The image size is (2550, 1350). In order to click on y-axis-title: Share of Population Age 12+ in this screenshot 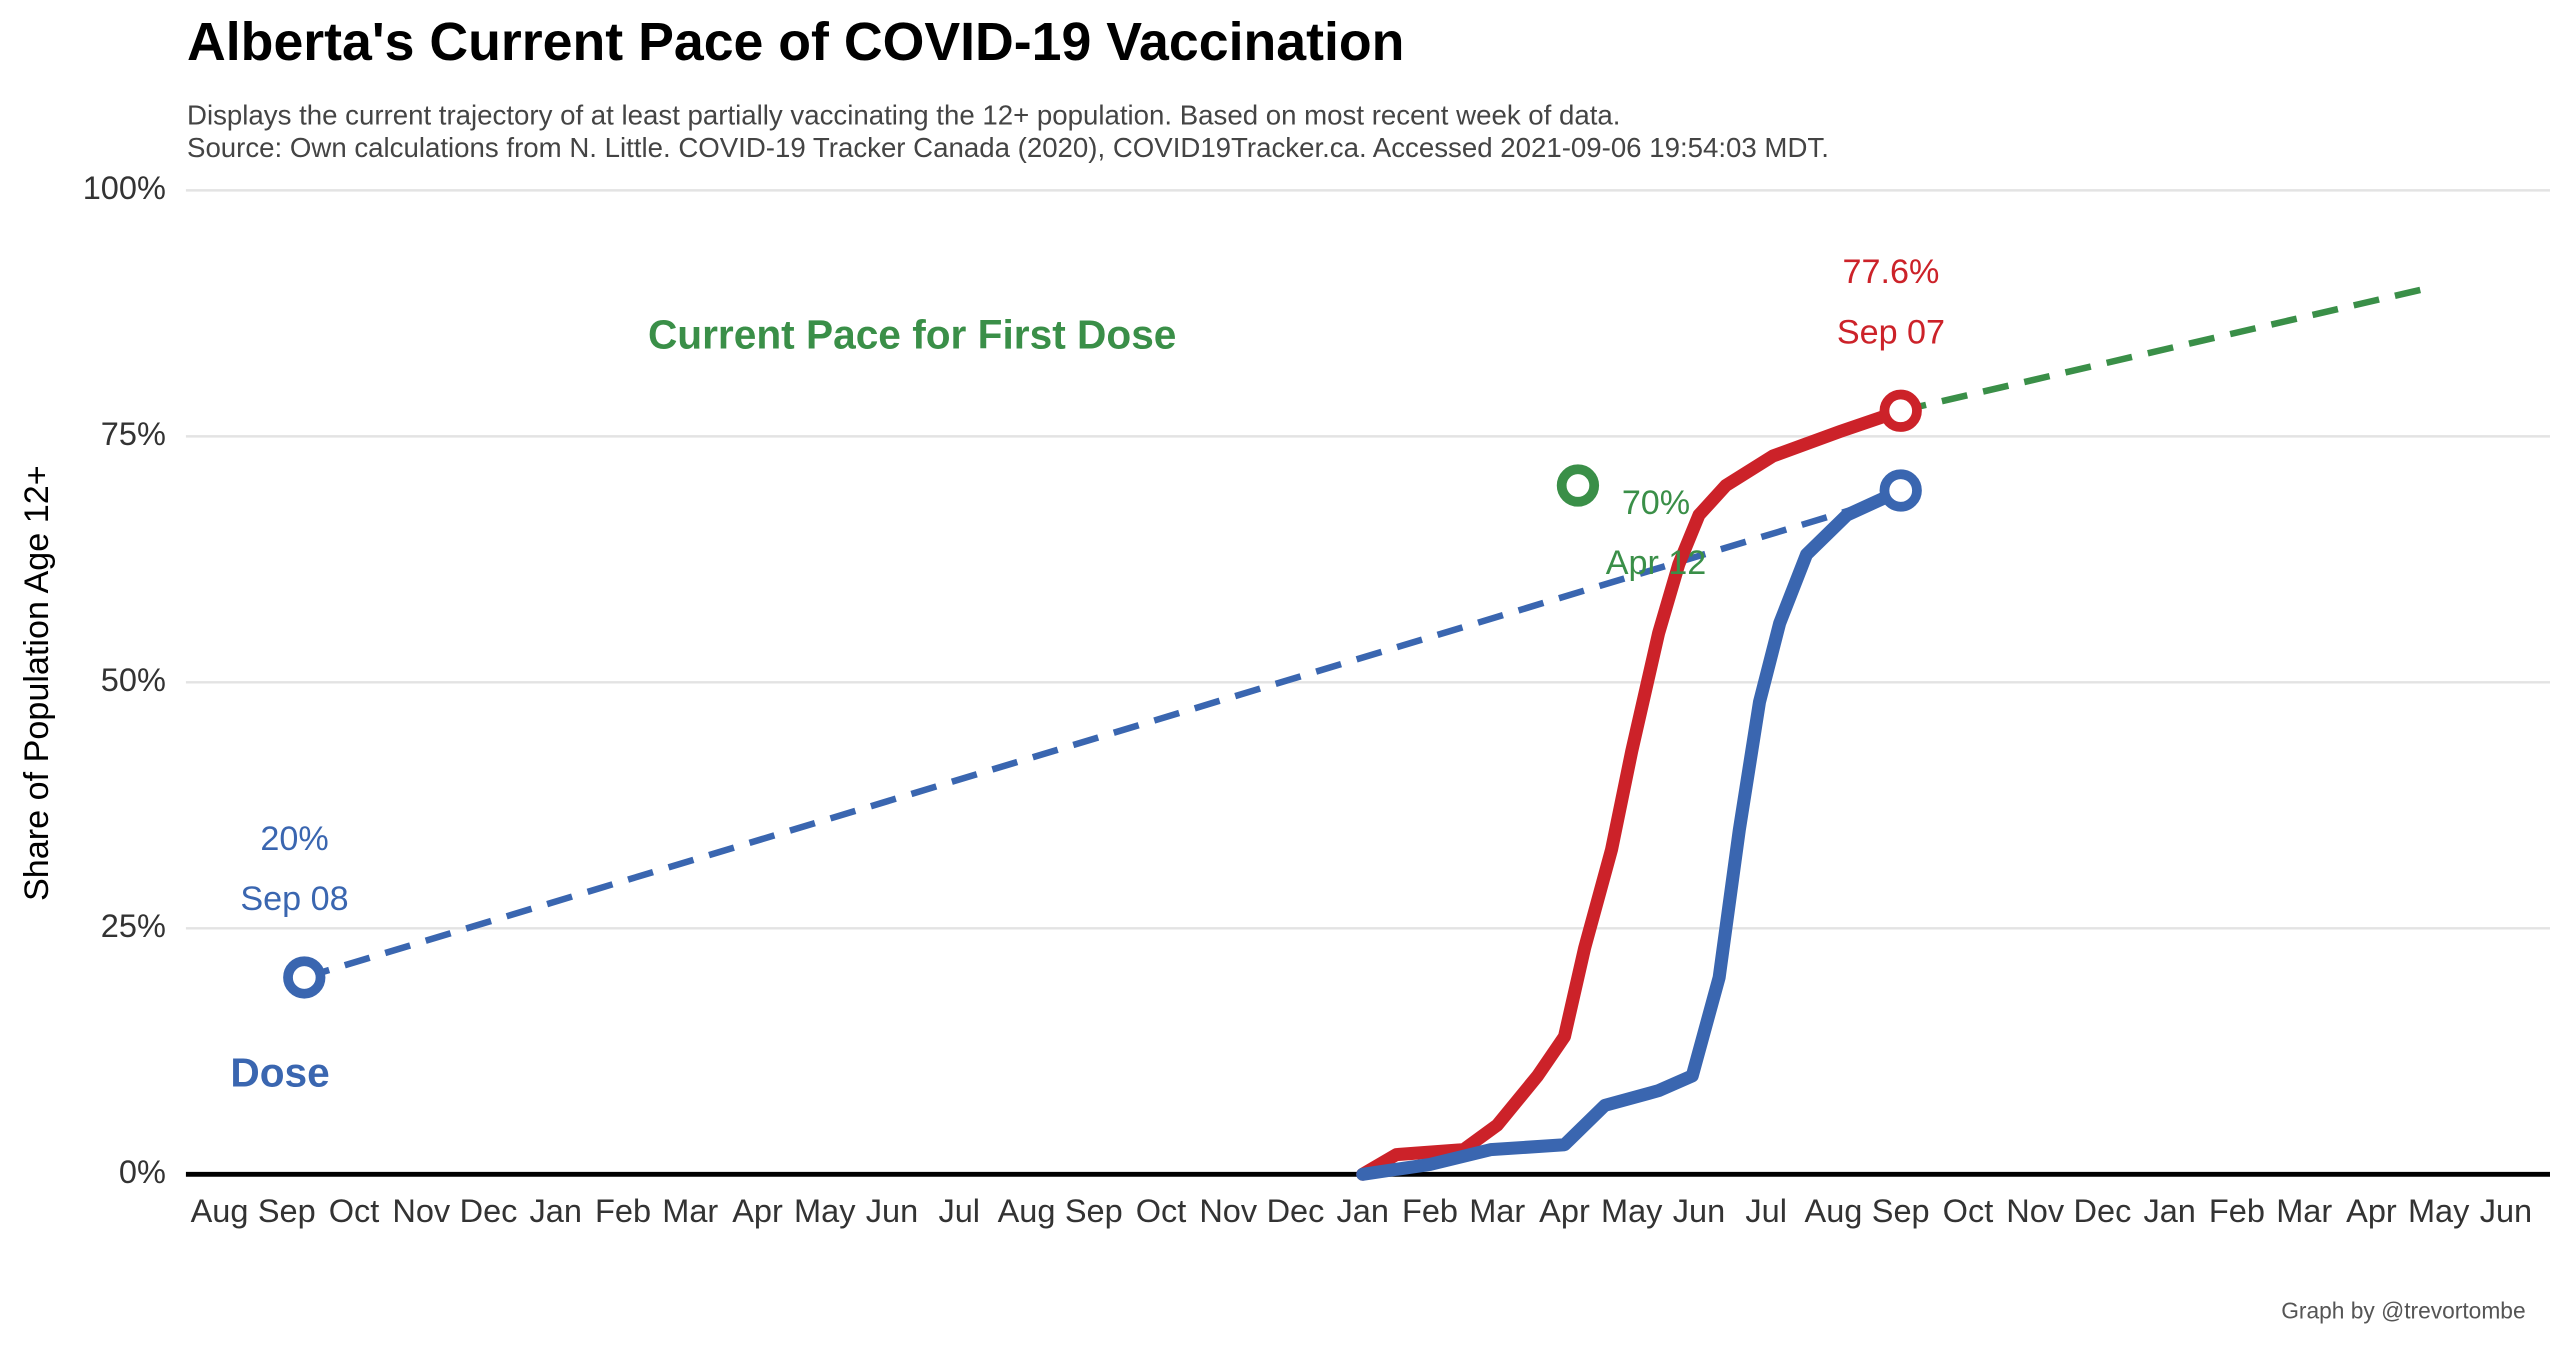, I will do `click(37, 683)`.